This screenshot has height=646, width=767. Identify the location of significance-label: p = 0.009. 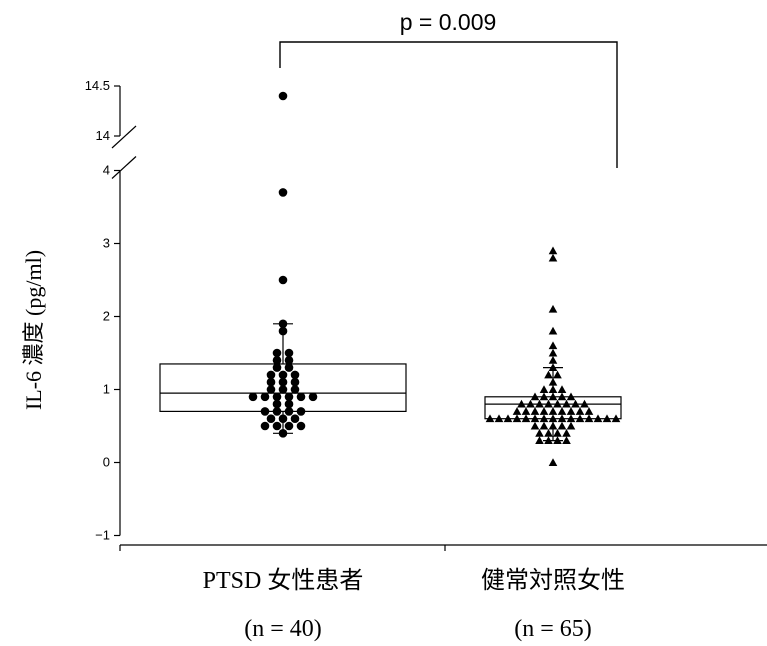
(448, 22).